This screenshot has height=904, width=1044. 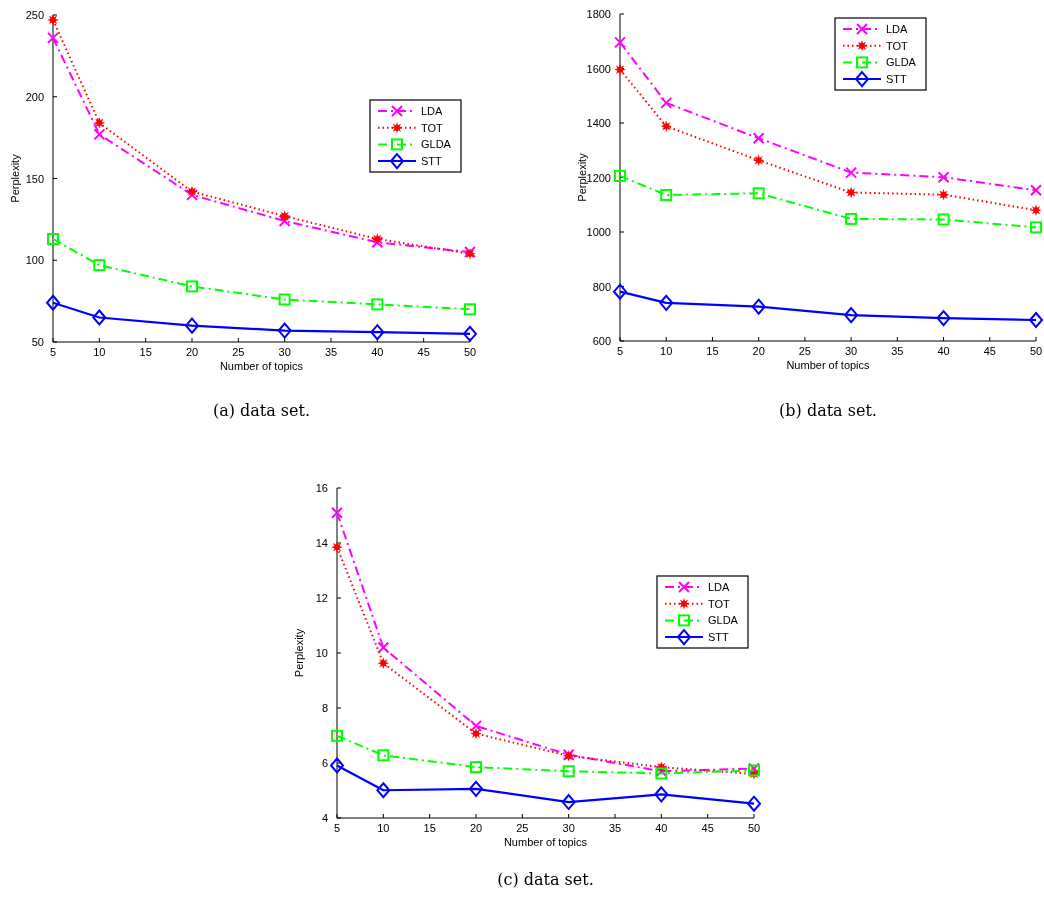 I want to click on y-tick-label: 150, so click(x=34, y=178).